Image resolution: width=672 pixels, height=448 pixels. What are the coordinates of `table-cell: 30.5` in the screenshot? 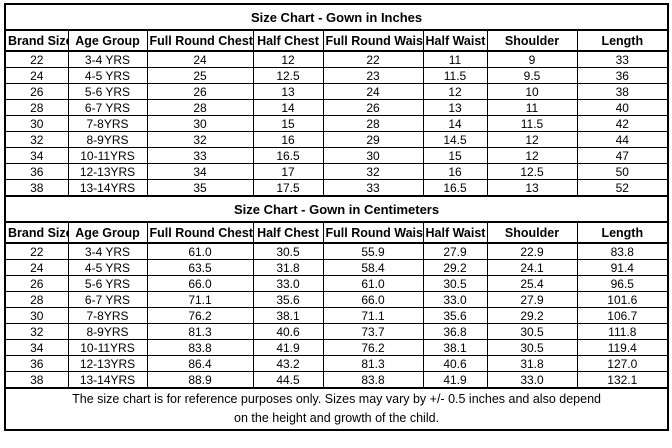 It's located at (455, 283).